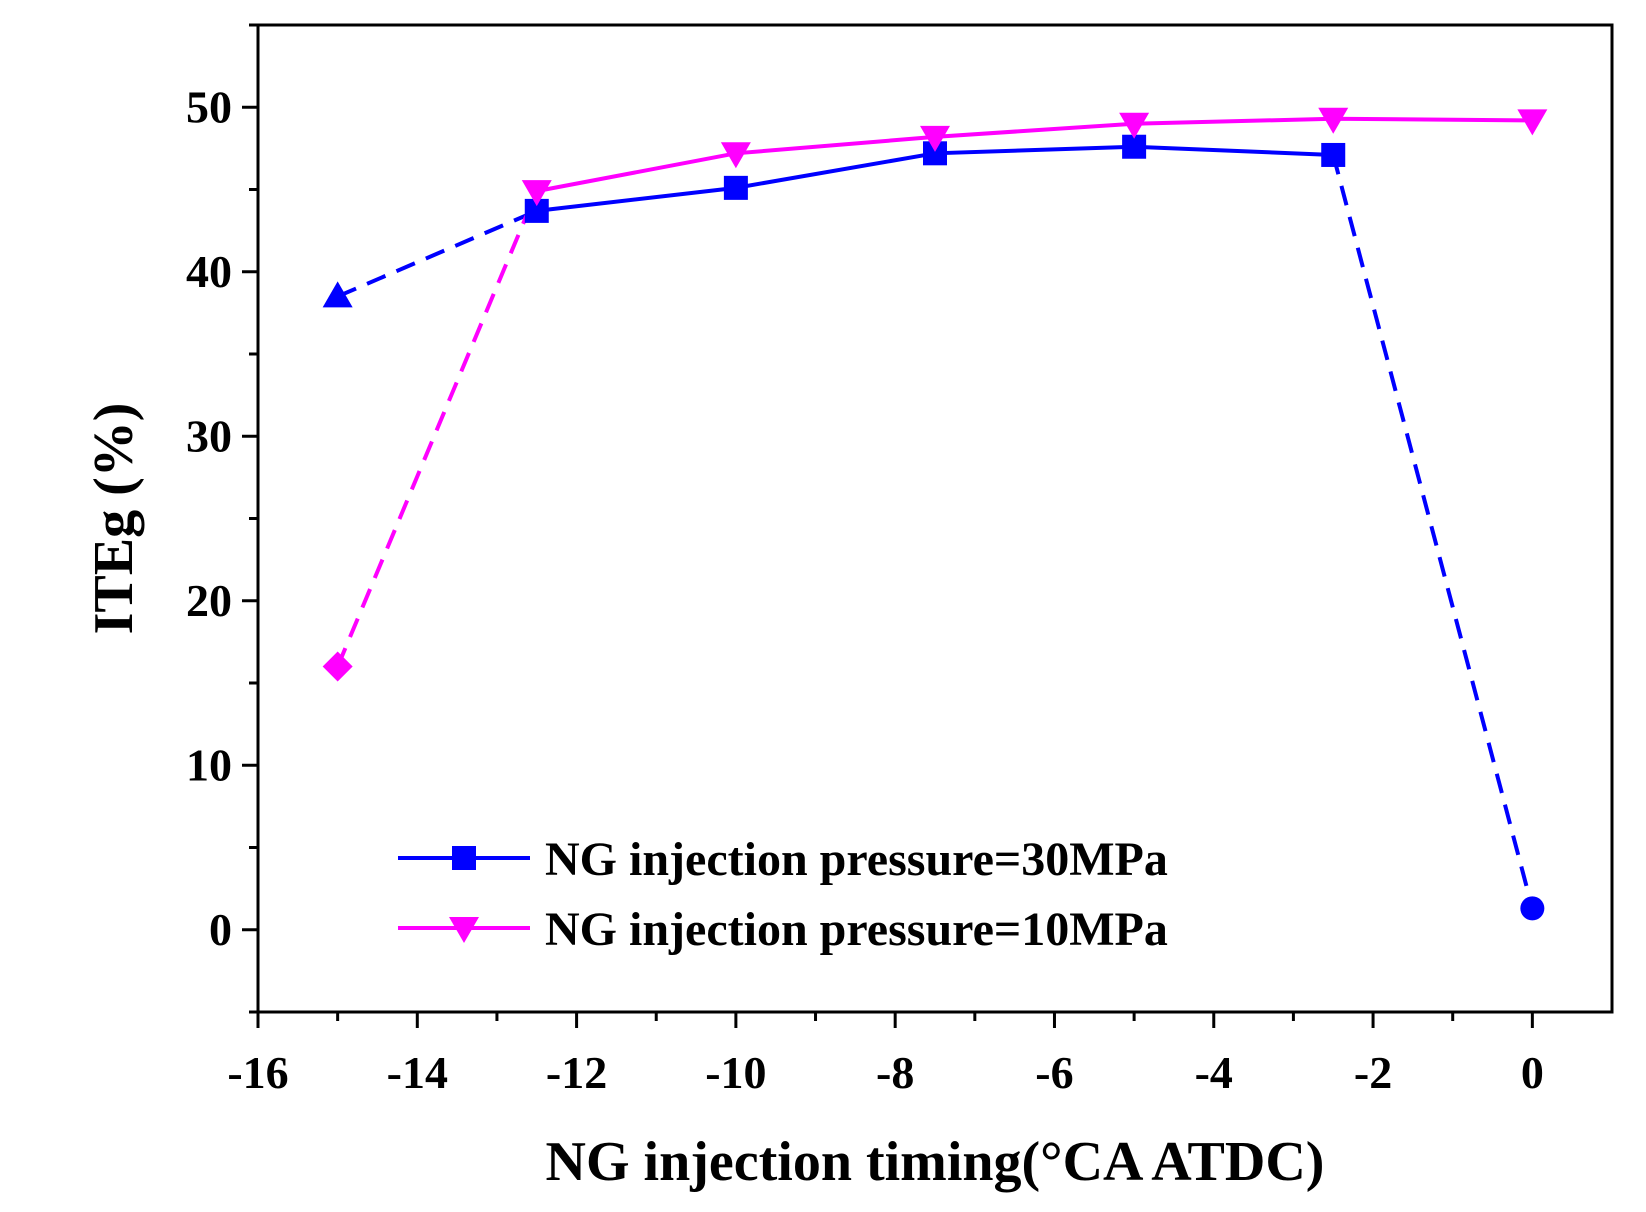  I want to click on x-tick-label: 0, so click(1532, 1072).